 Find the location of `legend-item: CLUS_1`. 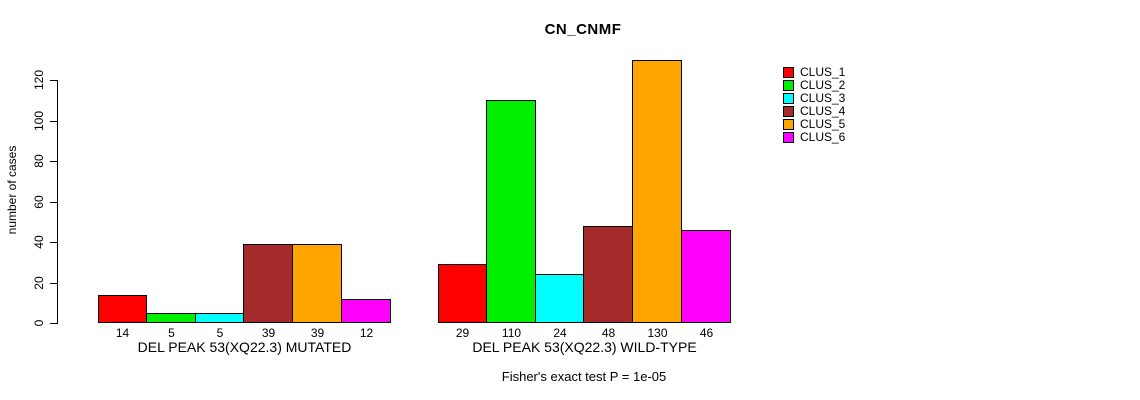

legend-item: CLUS_1 is located at coordinates (814, 72).